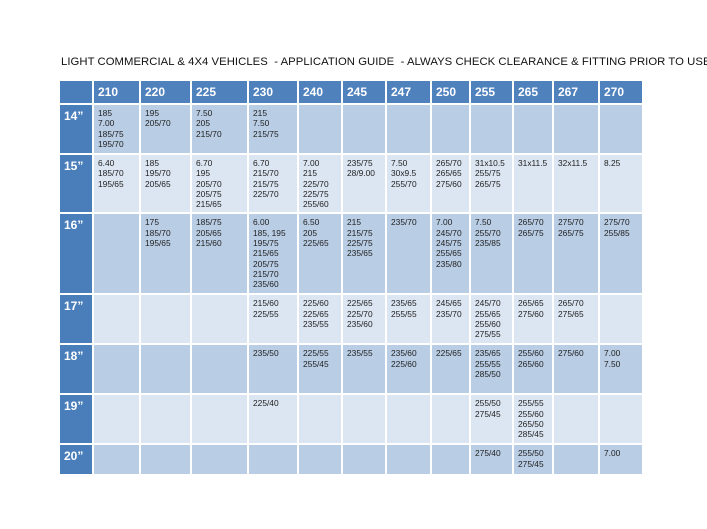 The image size is (707, 529). I want to click on tyre-size: 6.50, so click(311, 222).